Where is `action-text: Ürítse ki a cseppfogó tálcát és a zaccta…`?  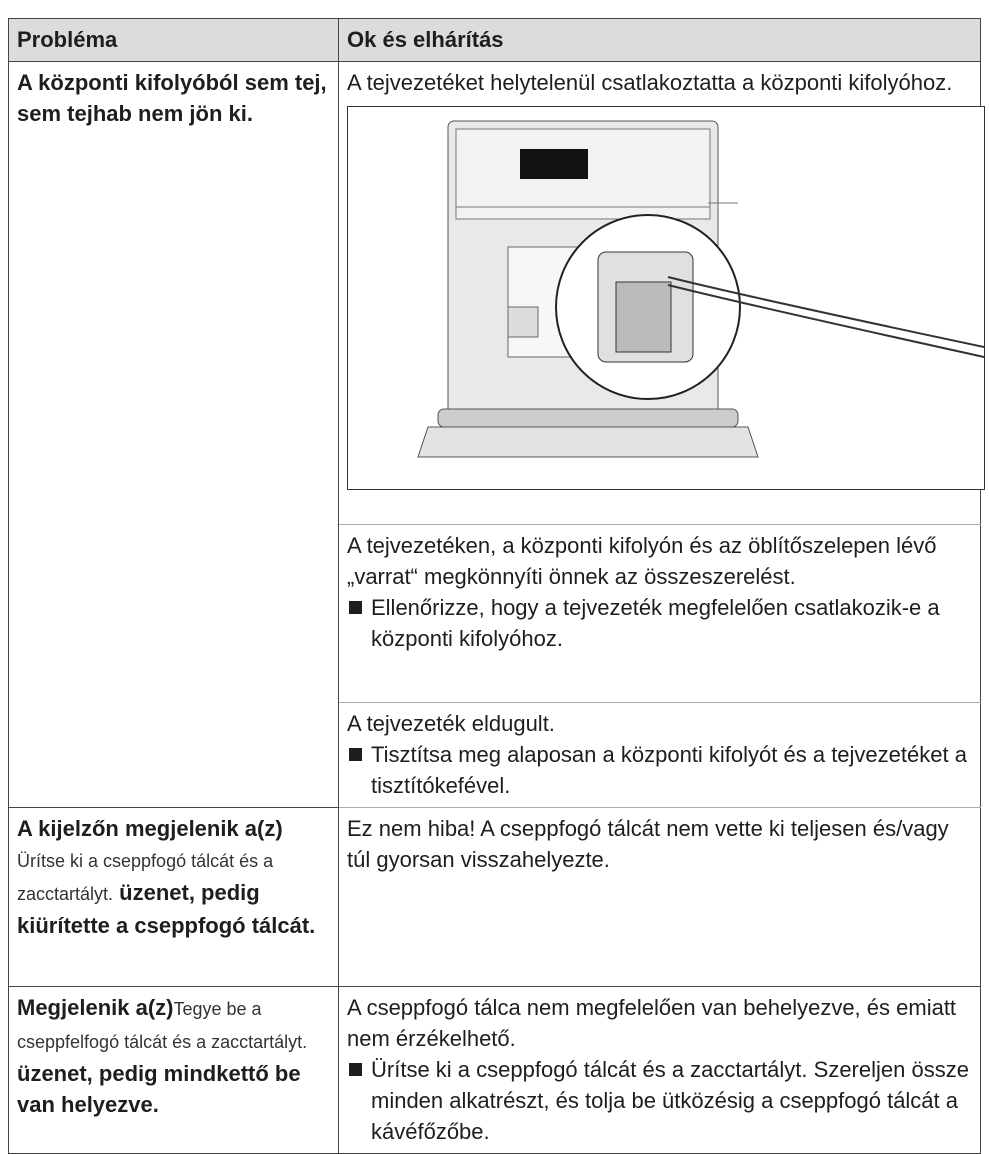
action-text: Ürítse ki a cseppfogó tálcát és a zaccta… is located at coordinates (659, 1100).